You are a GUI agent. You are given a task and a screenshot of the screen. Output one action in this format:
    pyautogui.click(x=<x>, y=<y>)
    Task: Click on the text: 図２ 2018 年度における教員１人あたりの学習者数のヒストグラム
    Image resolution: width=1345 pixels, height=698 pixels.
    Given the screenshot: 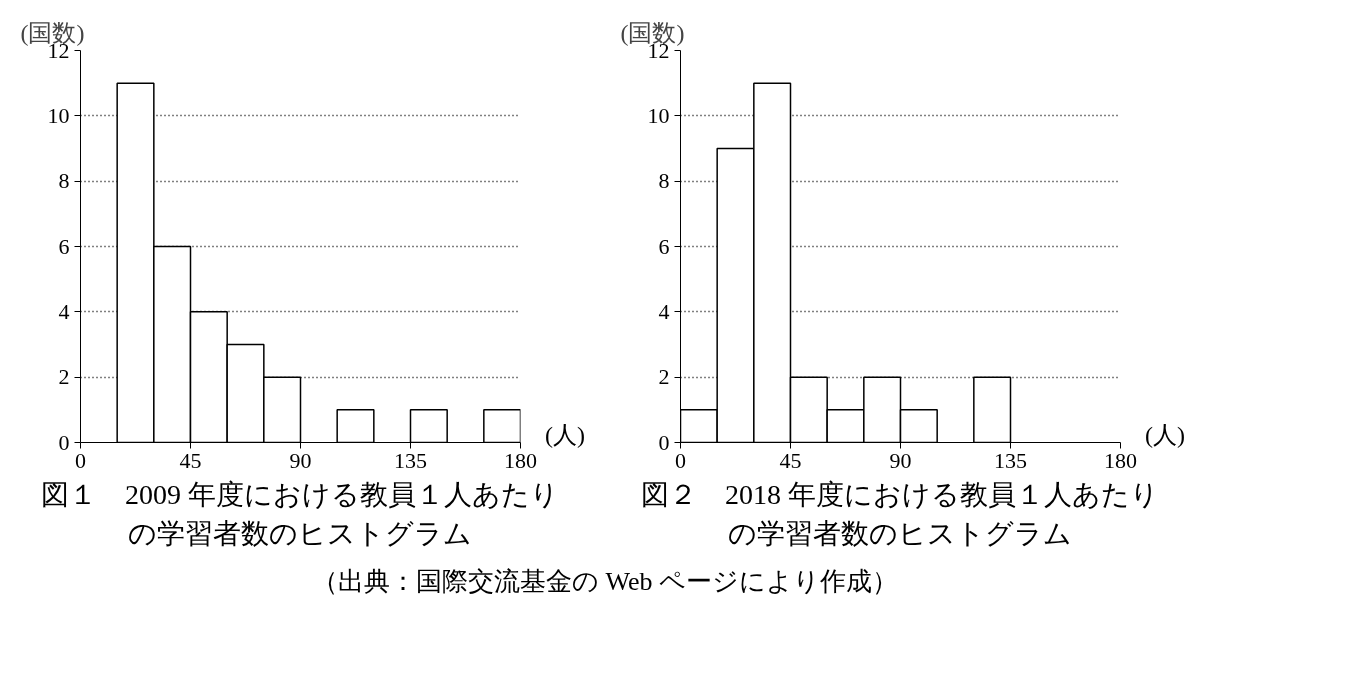 What is the action you would take?
    pyautogui.click(x=900, y=515)
    